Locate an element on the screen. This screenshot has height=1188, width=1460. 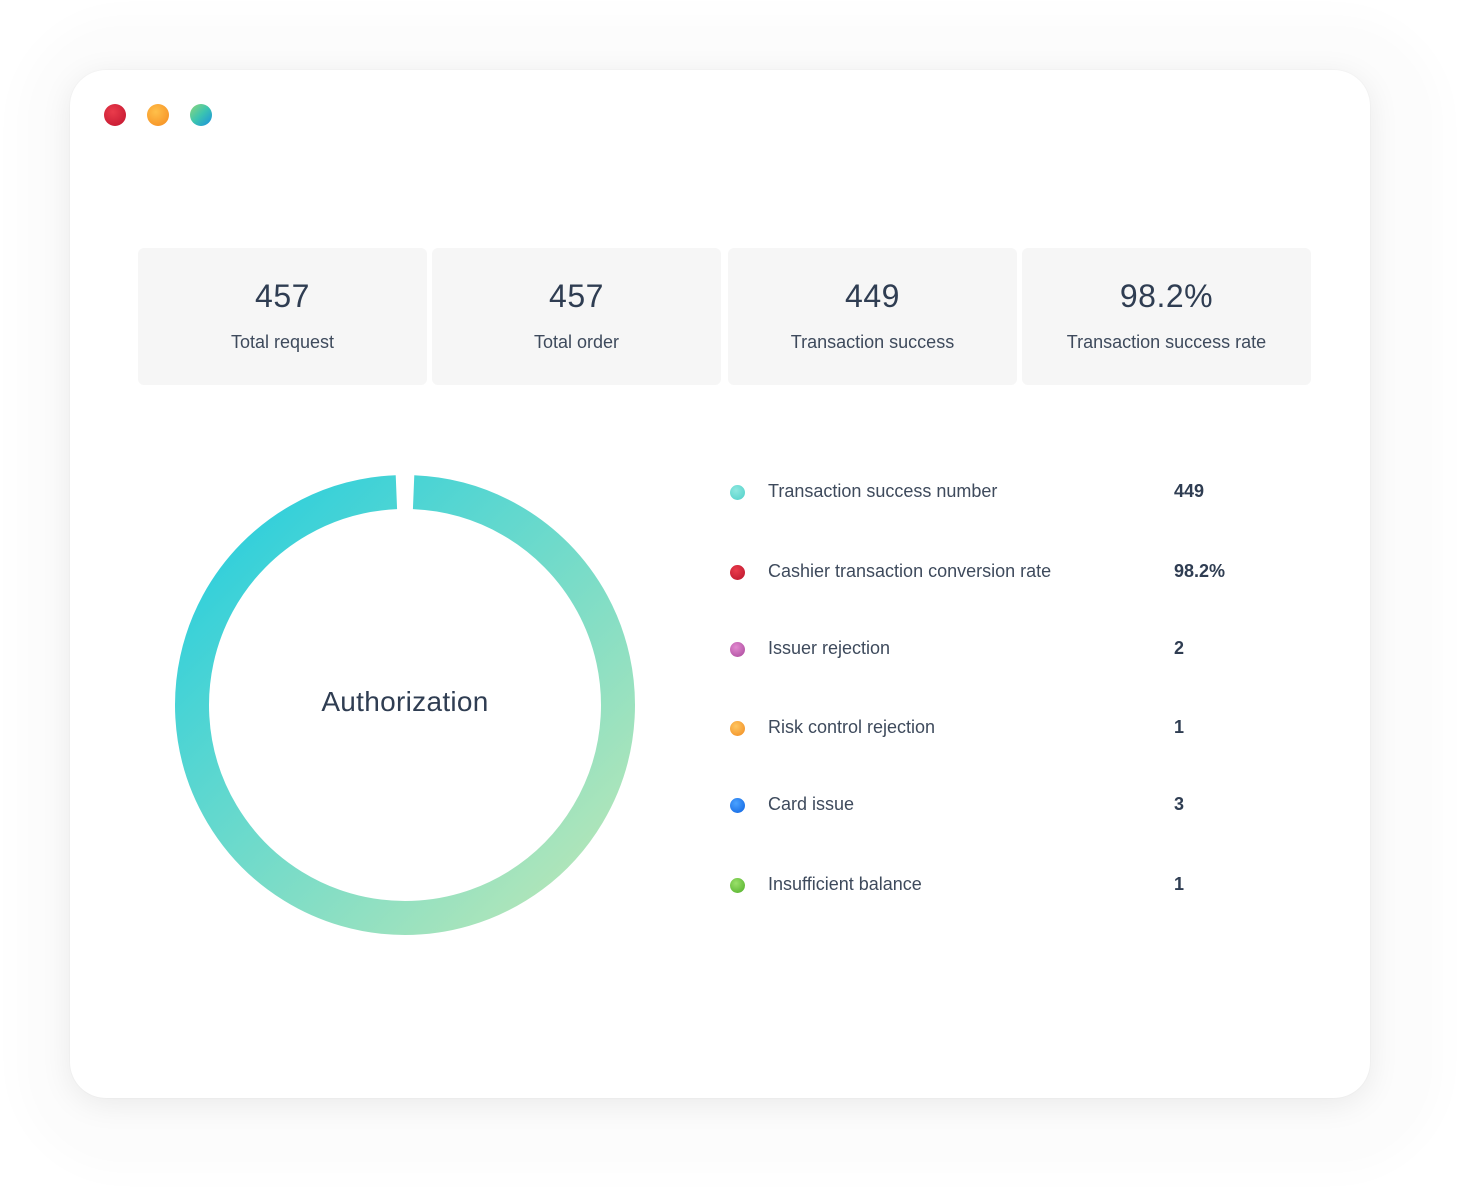
stat-card-total-request: 457 Total request is located at coordinates (282, 316).